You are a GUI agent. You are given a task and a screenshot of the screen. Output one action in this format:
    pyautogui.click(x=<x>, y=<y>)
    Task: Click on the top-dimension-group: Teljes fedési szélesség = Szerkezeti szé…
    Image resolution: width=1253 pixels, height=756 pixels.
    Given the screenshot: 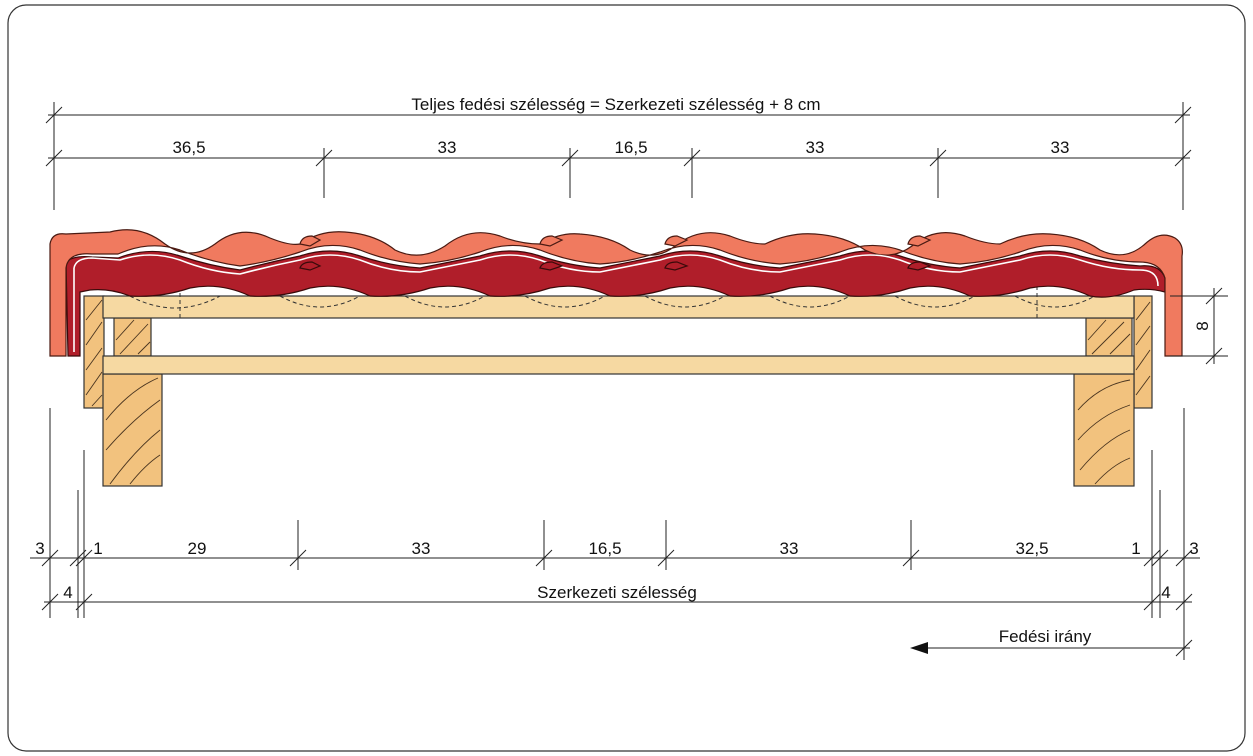 What is the action you would take?
    pyautogui.click(x=618, y=152)
    